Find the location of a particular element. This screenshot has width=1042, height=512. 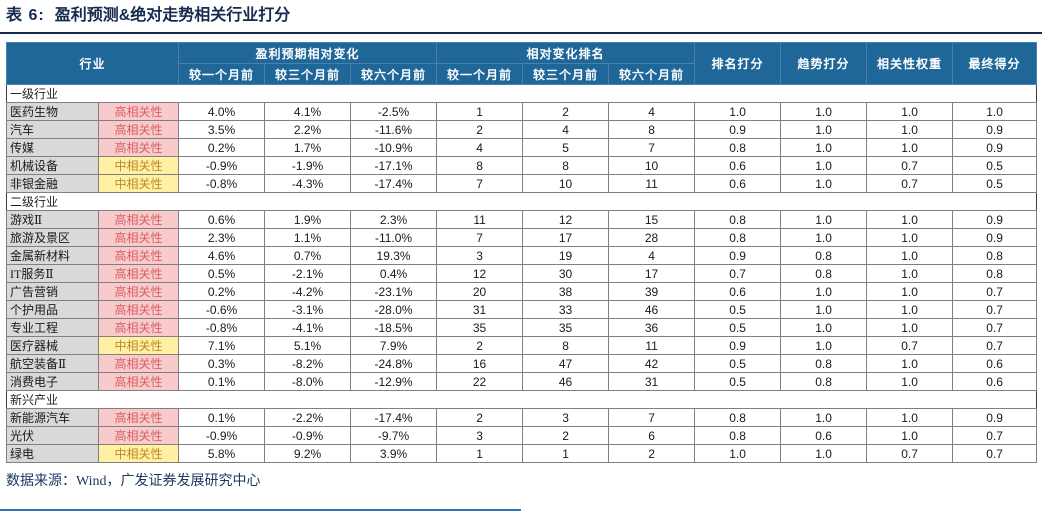

table-title: 表 6: 盈利预测&绝对走势相关行业打分 is located at coordinates (521, 16).